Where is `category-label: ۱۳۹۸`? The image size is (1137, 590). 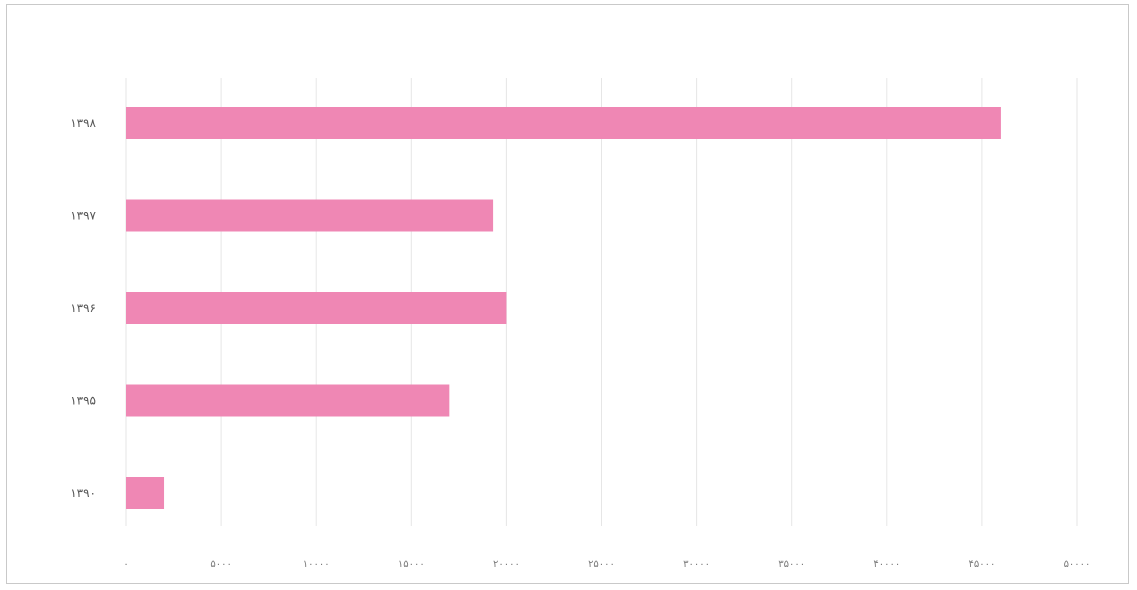
category-label: ۱۳۹۸ is located at coordinates (83, 123).